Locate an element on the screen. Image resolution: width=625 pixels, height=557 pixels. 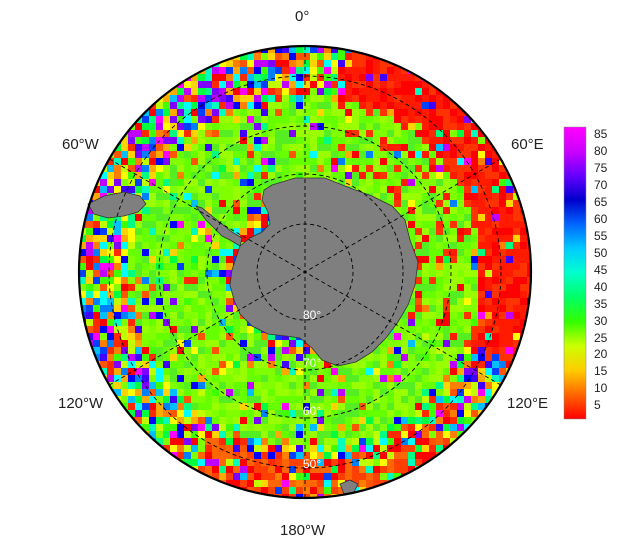
colorbar-tick-label: 25 is located at coordinates (601, 337).